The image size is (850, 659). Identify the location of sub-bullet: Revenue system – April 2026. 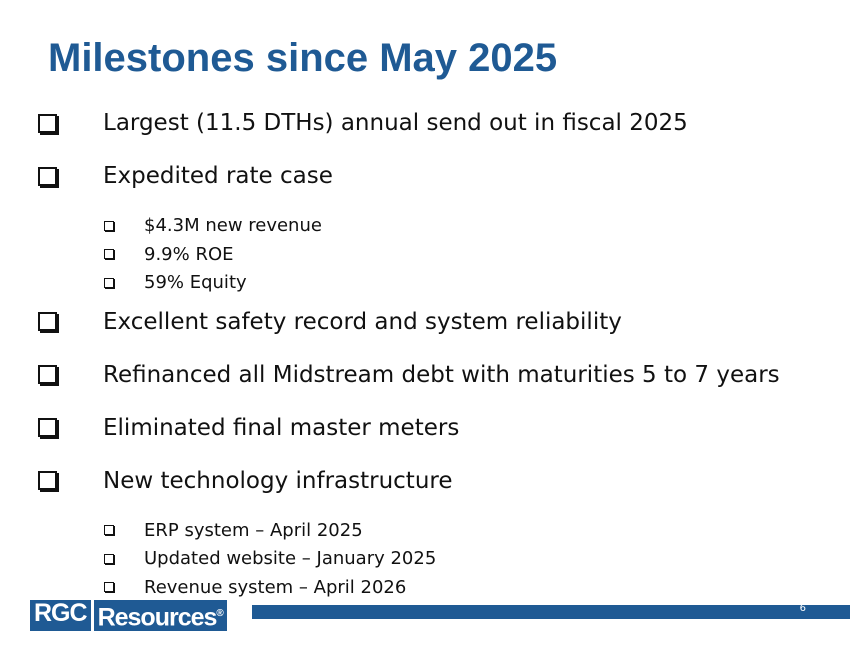
(255, 587).